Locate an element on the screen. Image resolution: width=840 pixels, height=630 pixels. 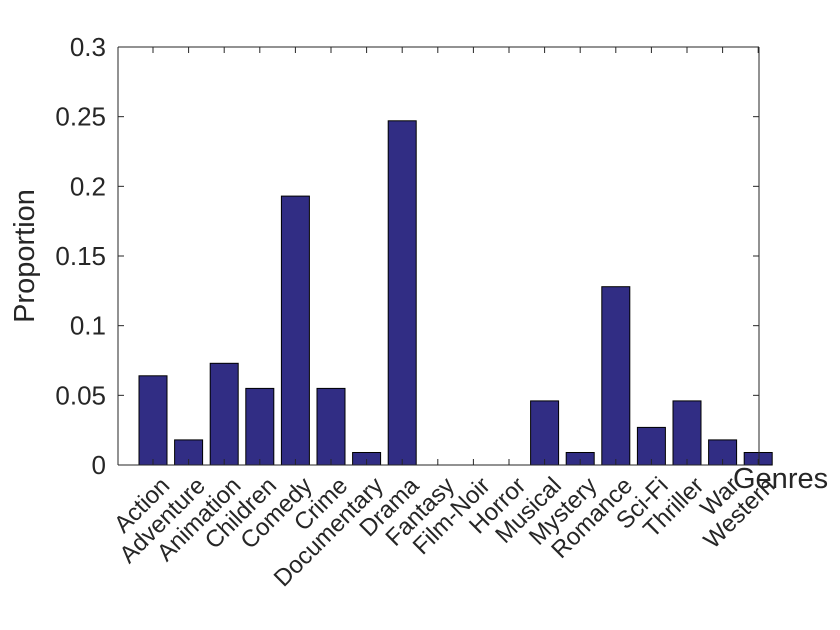
bar-romance is located at coordinates (616, 376).